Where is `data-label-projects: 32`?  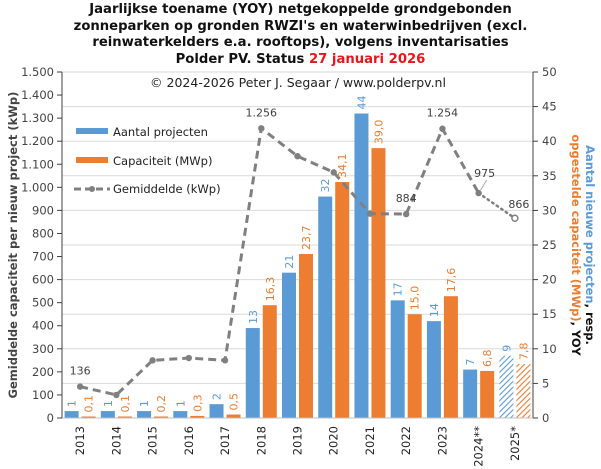 data-label-projects: 32 is located at coordinates (325, 186).